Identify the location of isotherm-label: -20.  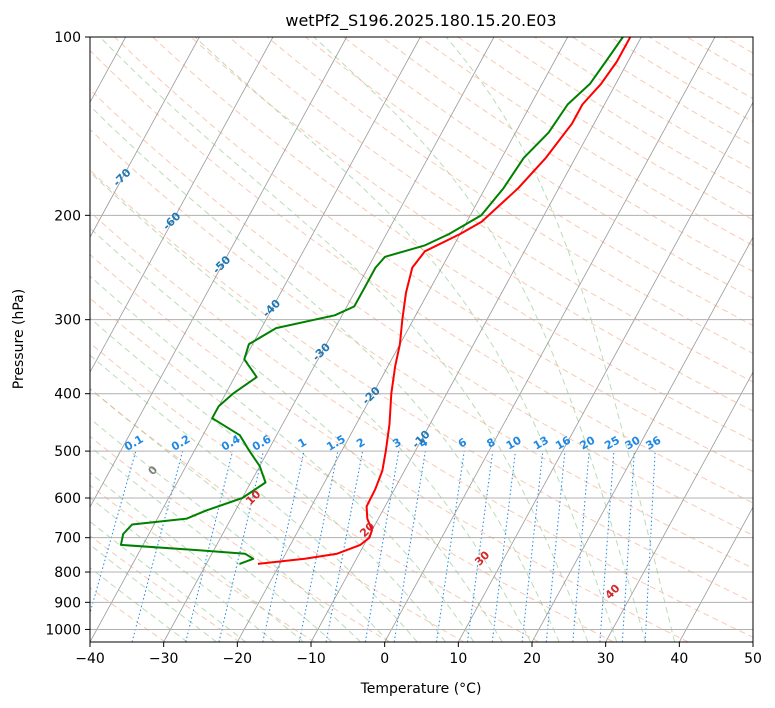
(371, 395).